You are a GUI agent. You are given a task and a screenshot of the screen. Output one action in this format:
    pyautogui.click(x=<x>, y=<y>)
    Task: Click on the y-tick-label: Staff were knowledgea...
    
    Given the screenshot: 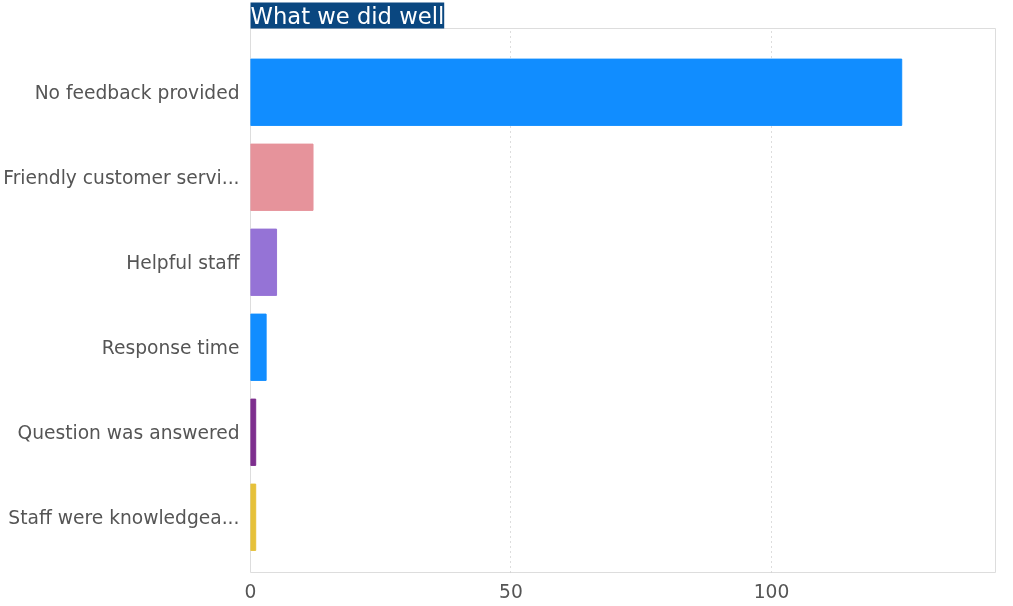 What is the action you would take?
    pyautogui.click(x=124, y=517)
    